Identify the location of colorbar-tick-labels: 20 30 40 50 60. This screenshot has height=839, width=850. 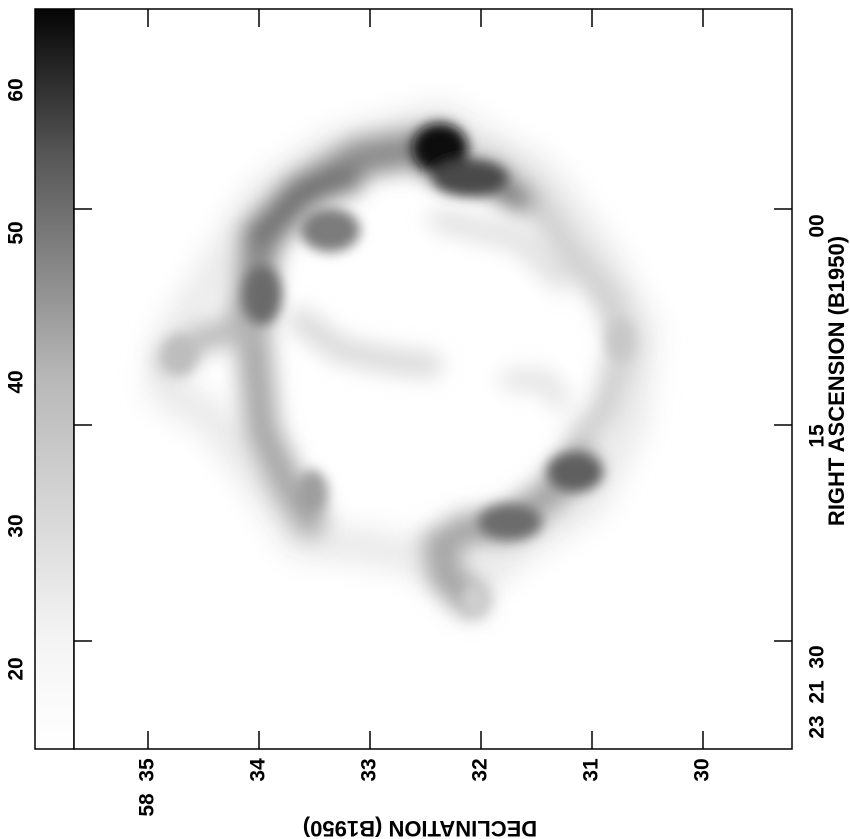
(16, 379).